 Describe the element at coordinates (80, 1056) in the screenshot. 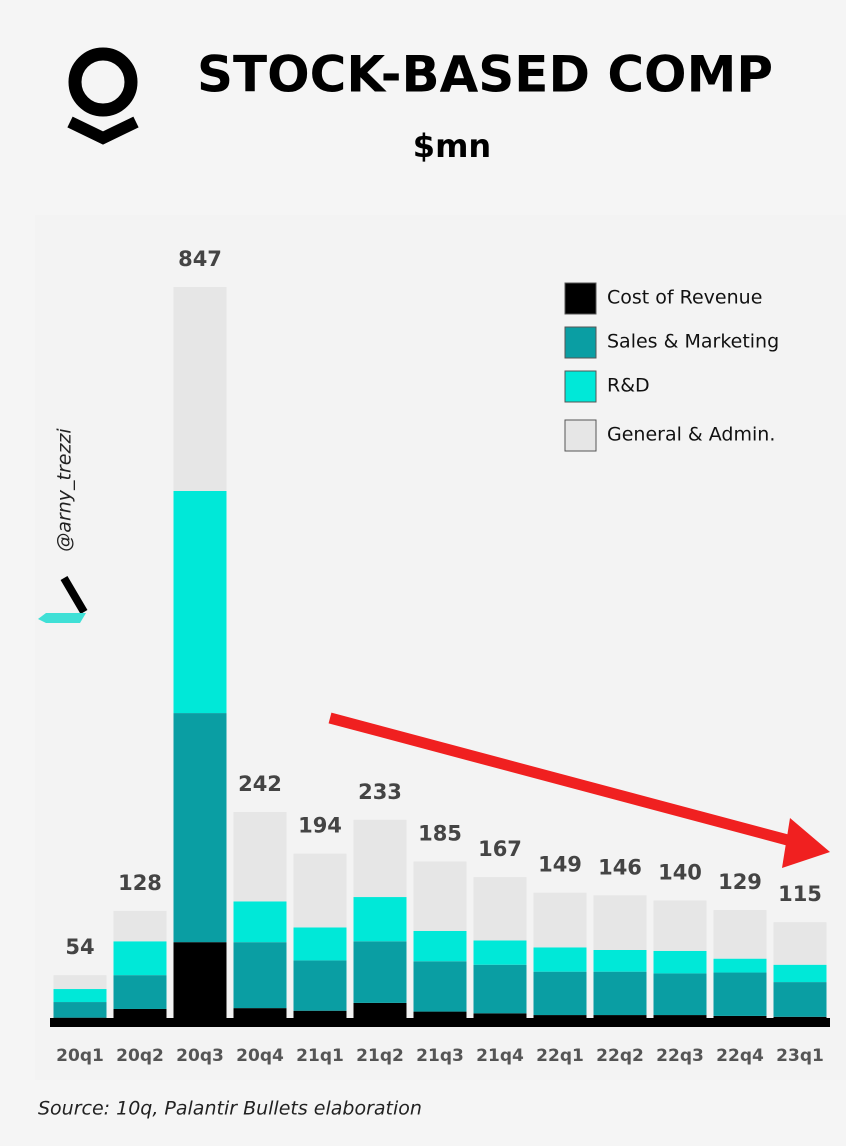

I see `x-tick-label: 20q1` at that location.